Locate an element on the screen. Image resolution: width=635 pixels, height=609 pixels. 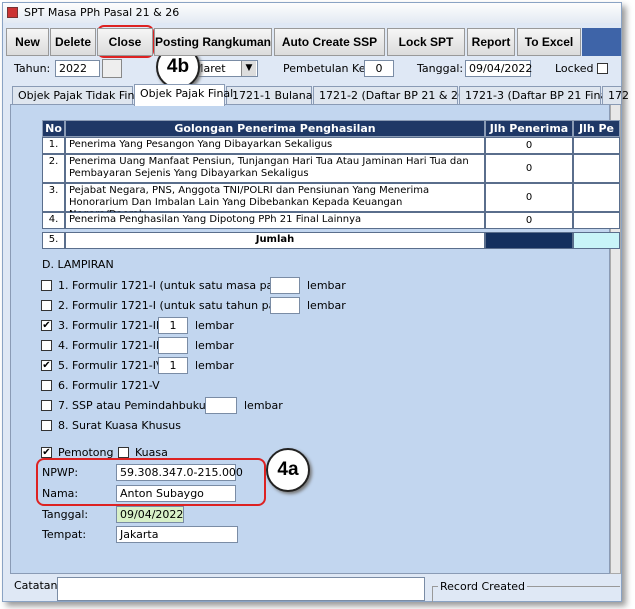
toolbar-button: Close is located at coordinates (125, 42).